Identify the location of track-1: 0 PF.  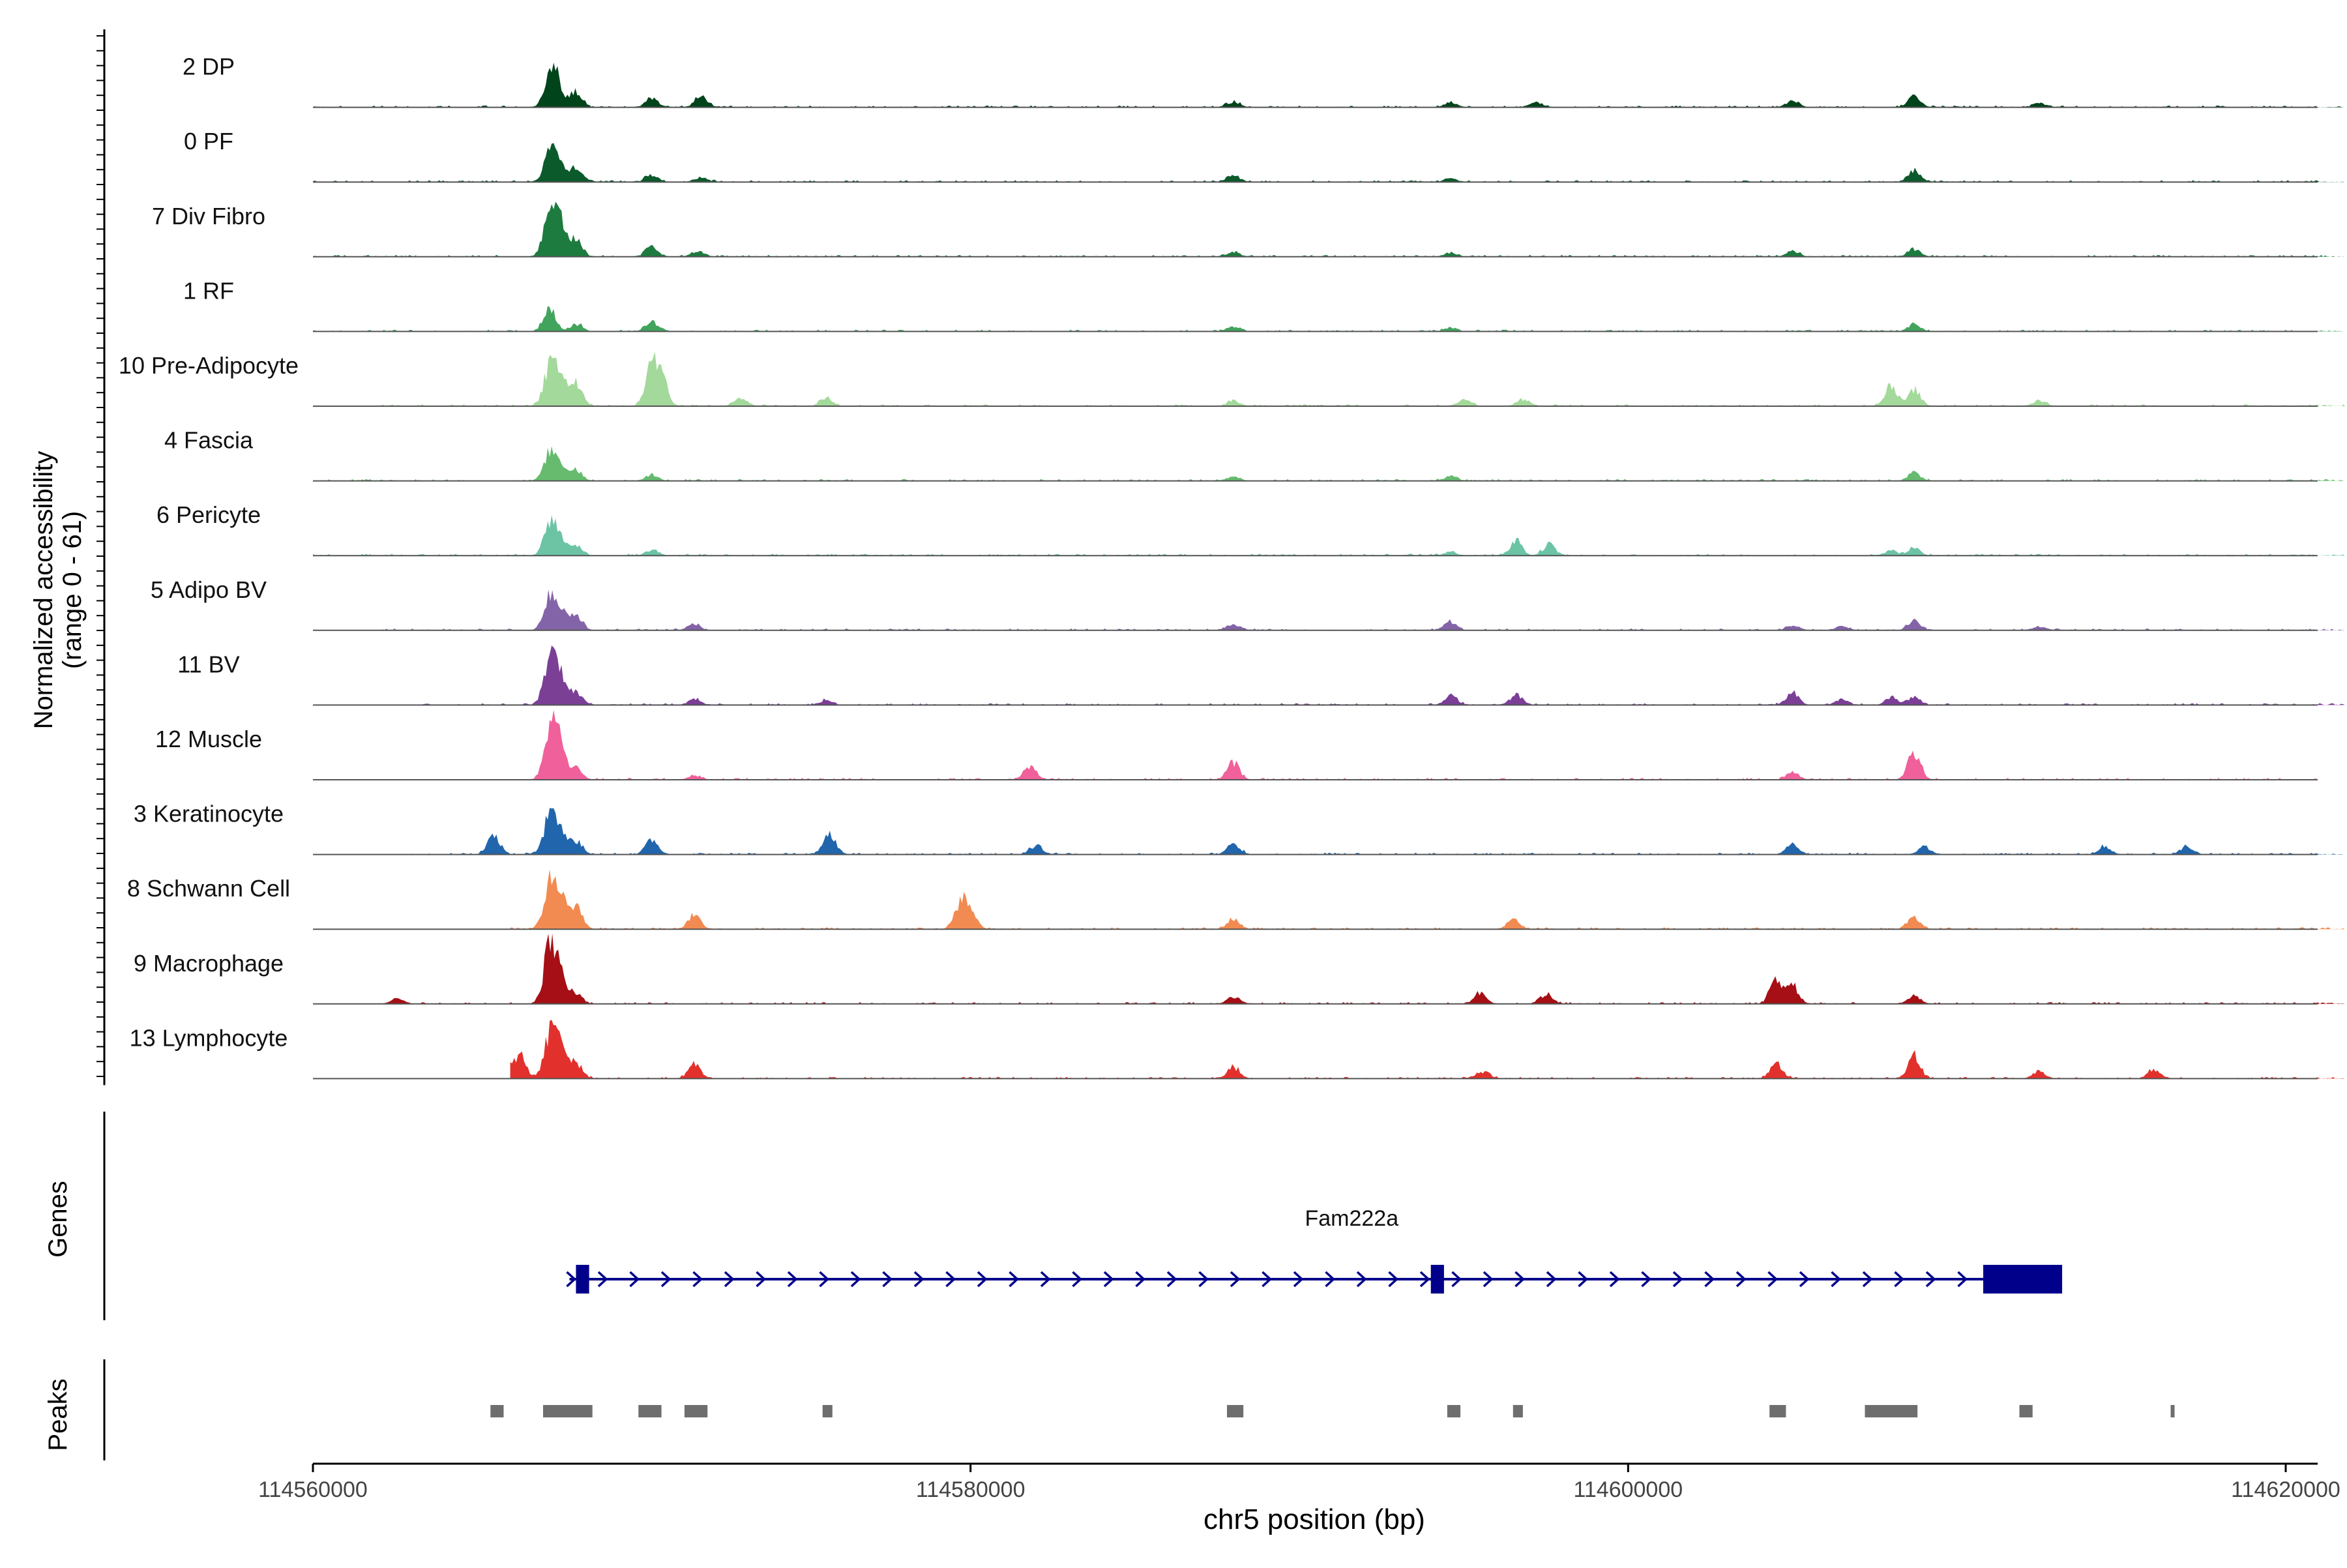
(1264, 156).